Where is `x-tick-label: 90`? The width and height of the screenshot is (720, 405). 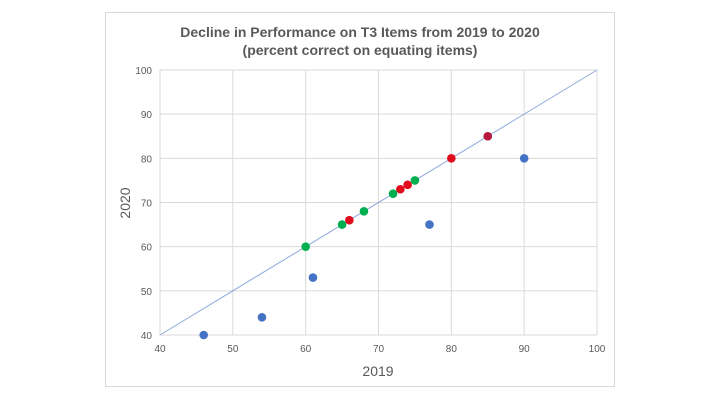
x-tick-label: 90 is located at coordinates (525, 349).